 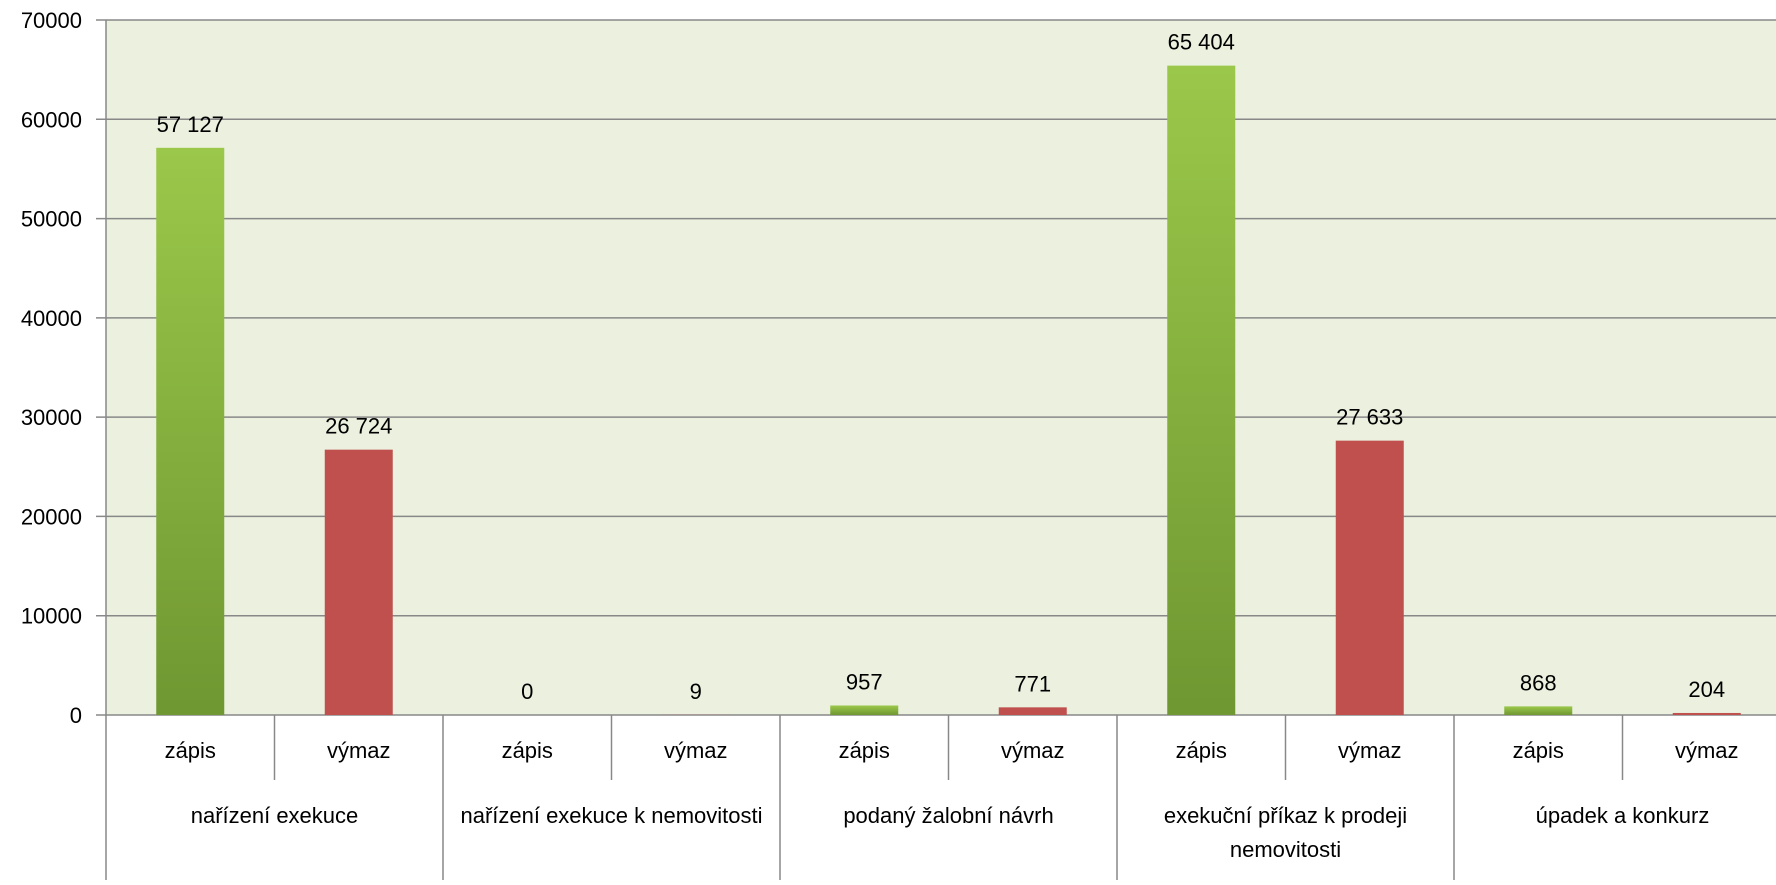 I want to click on data-label: 204, so click(x=1706, y=689).